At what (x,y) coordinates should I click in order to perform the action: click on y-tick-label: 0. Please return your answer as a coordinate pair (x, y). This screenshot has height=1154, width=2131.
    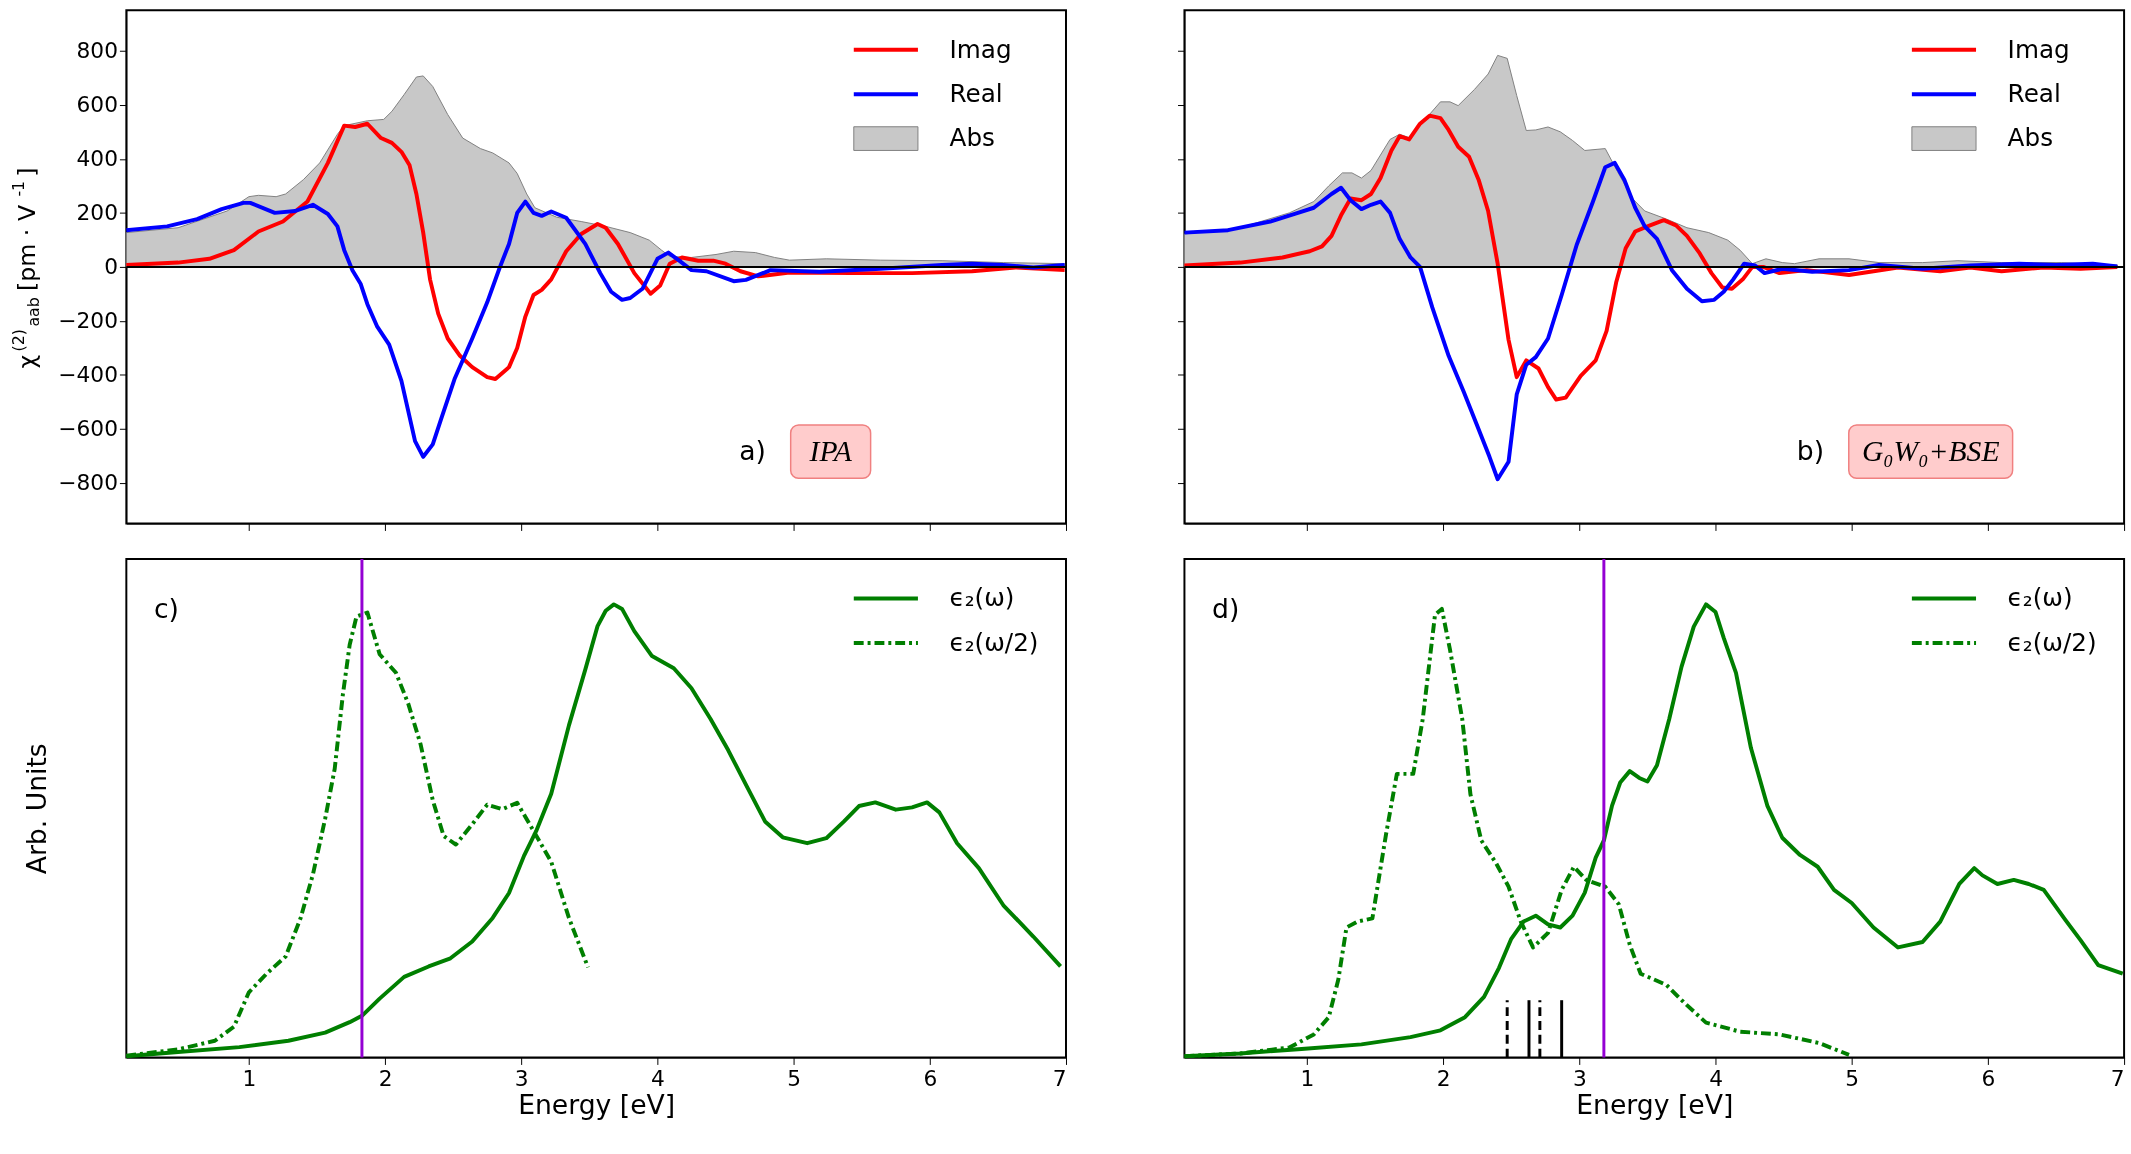
    Looking at the image, I should click on (111, 267).